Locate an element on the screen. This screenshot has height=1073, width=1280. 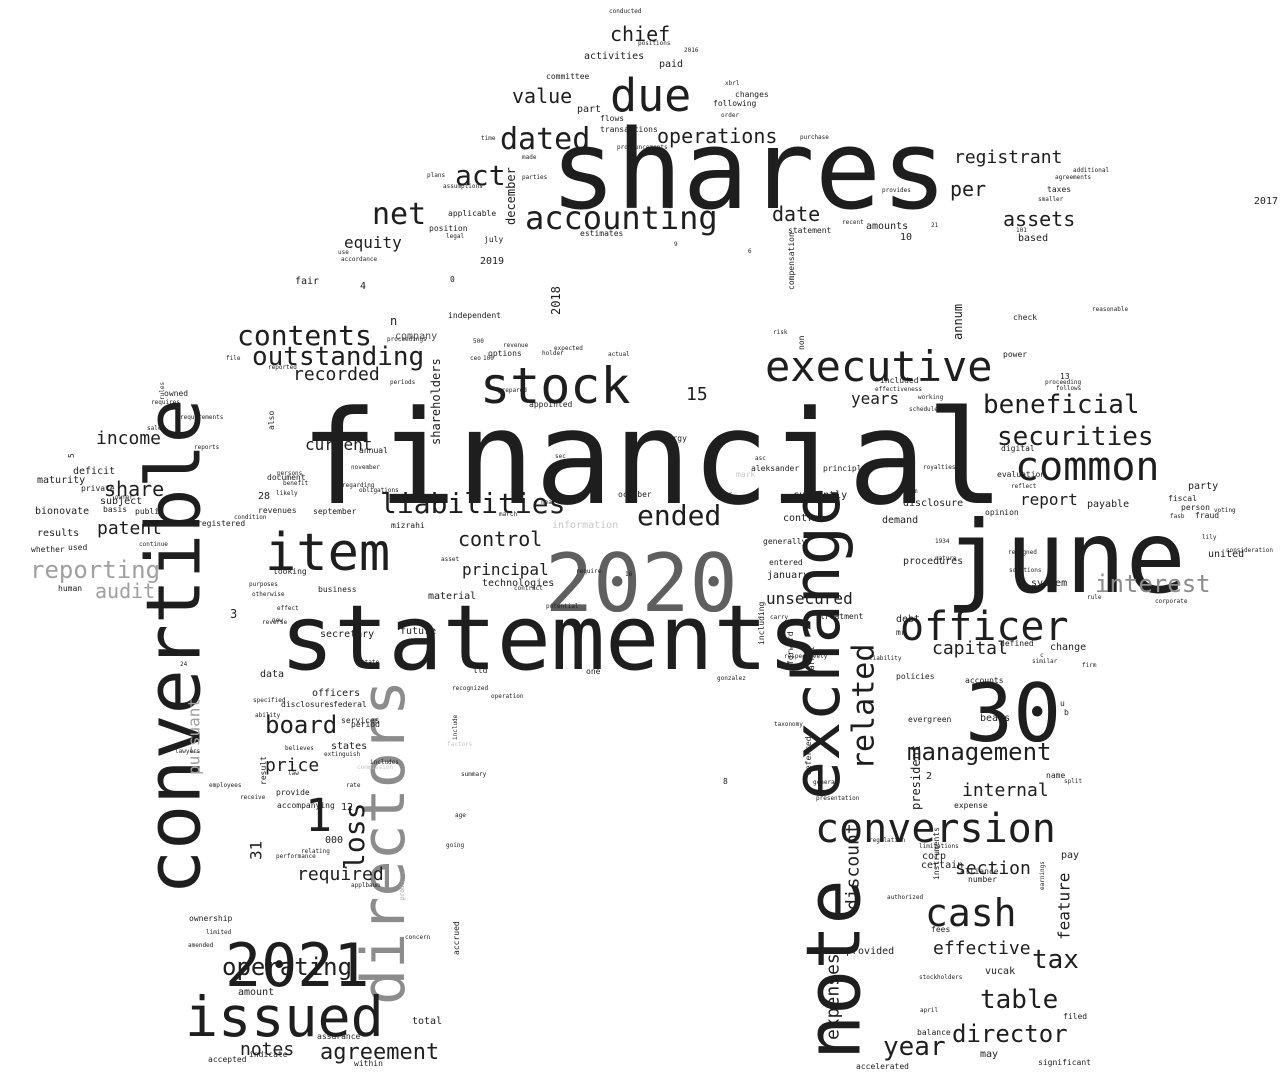
word-264: form is located at coordinates (910, 492).